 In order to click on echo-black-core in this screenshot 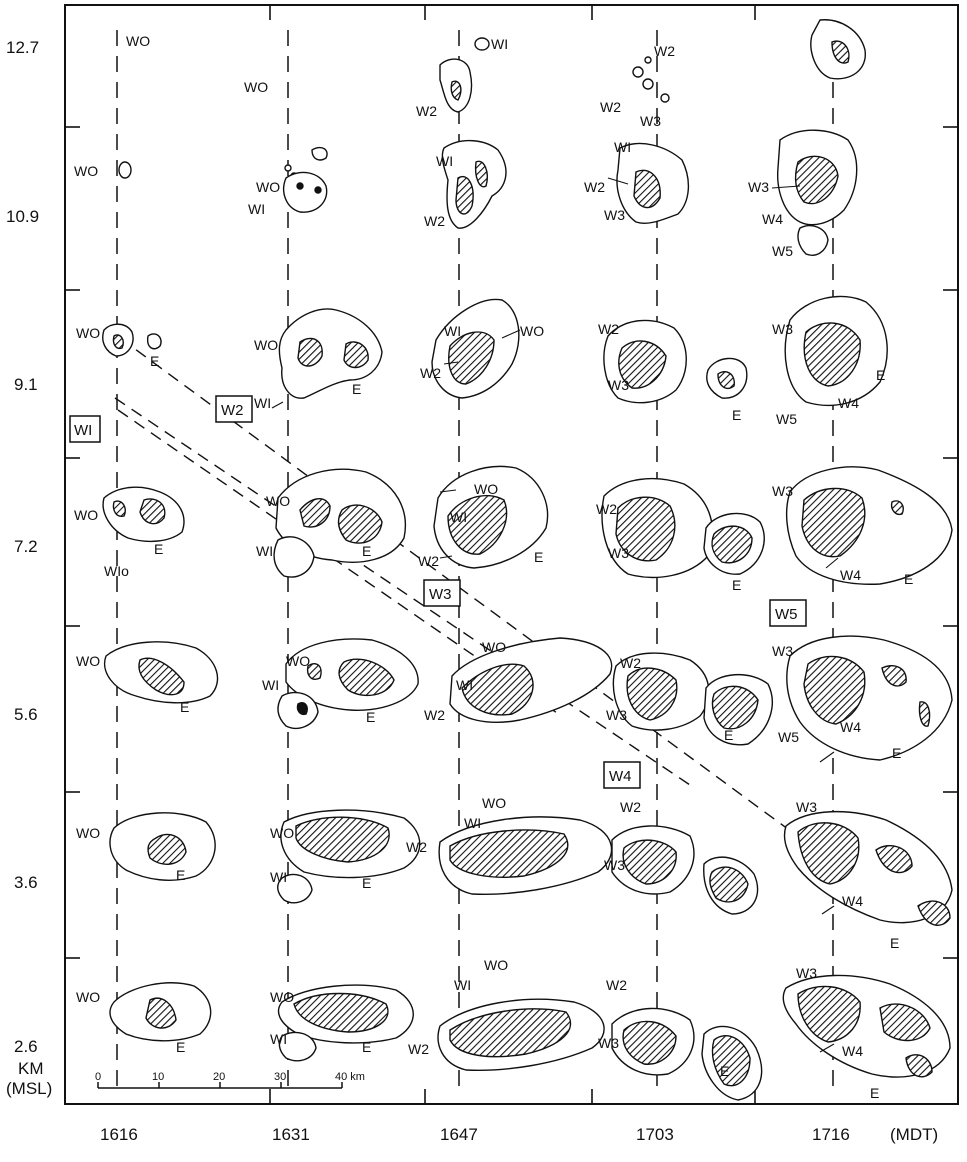, I will do `click(300, 186)`.